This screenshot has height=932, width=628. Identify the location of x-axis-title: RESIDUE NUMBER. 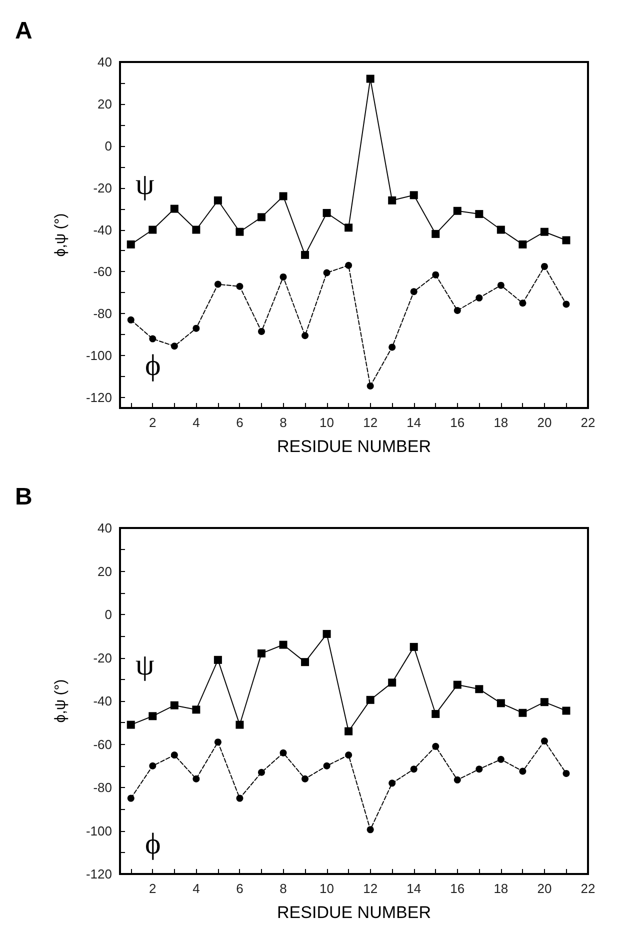
(354, 912).